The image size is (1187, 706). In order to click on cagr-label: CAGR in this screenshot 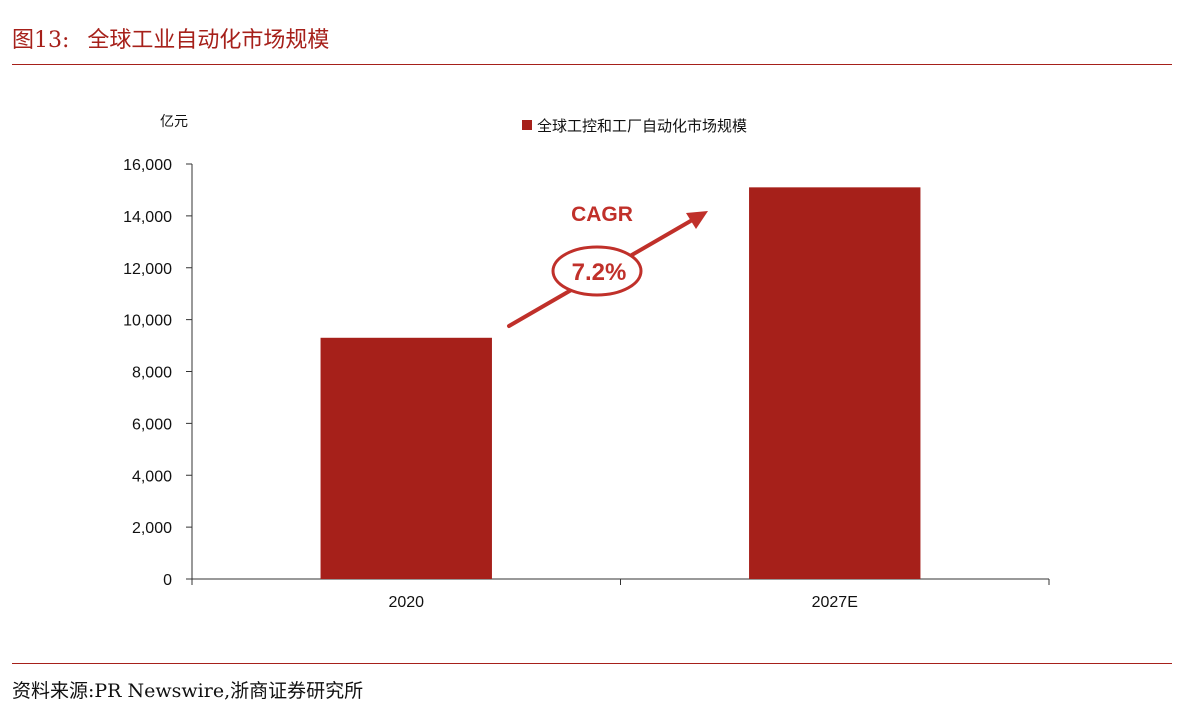, I will do `click(602, 214)`.